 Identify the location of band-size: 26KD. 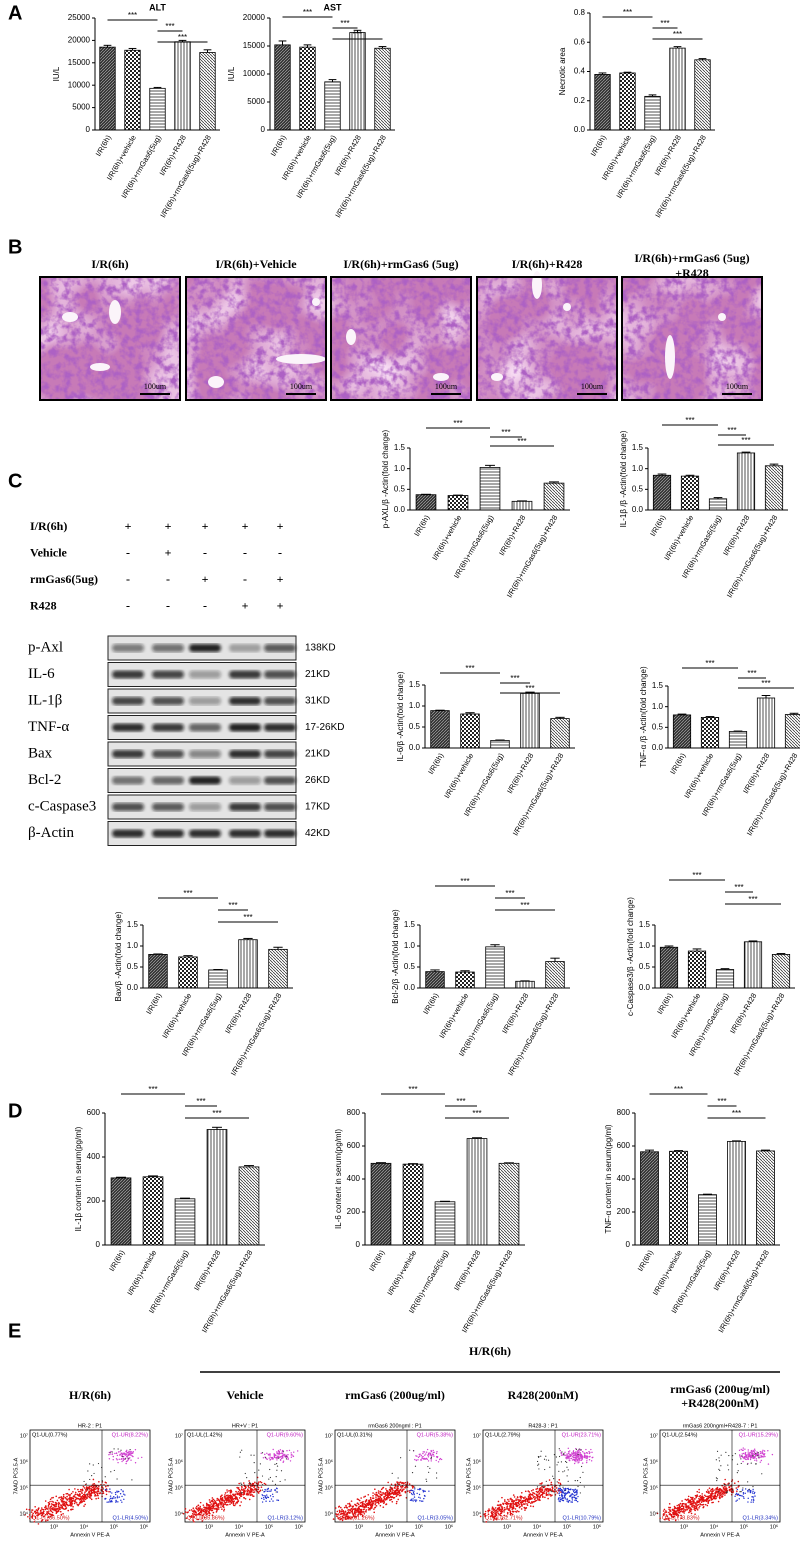
(317, 780).